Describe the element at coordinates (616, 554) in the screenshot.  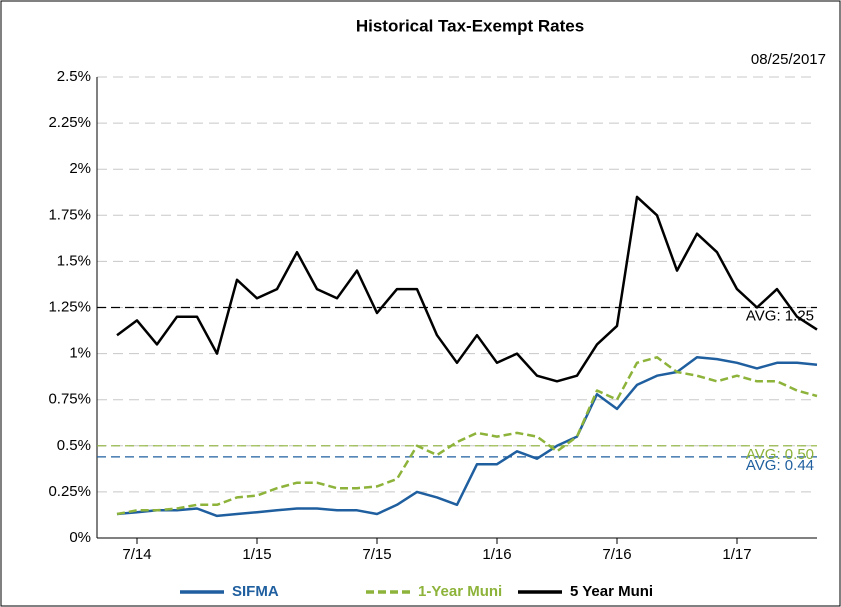
I see `x-tick-label: 7/16` at that location.